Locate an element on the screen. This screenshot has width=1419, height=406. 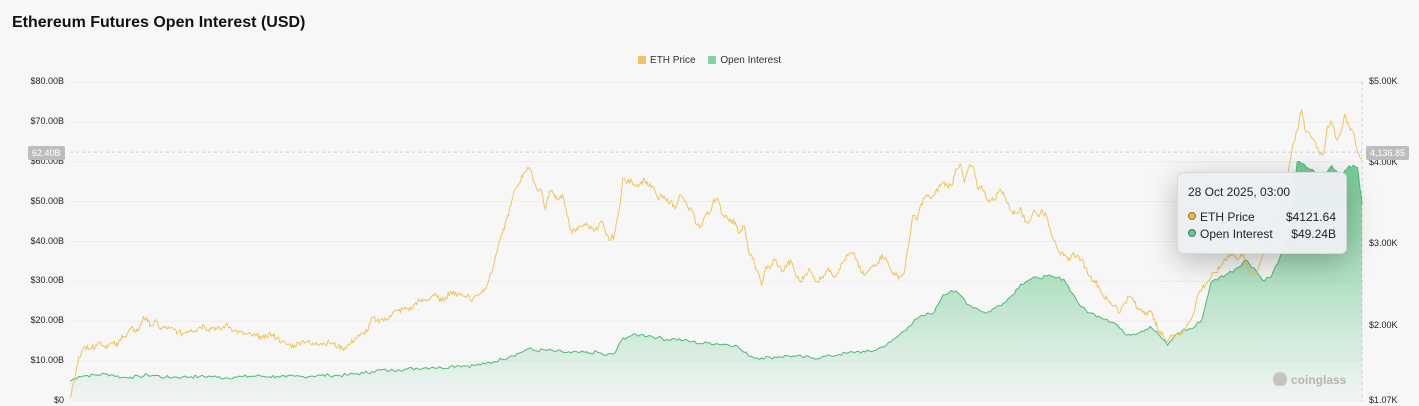
watermark-text: coinglass is located at coordinates (1319, 380).